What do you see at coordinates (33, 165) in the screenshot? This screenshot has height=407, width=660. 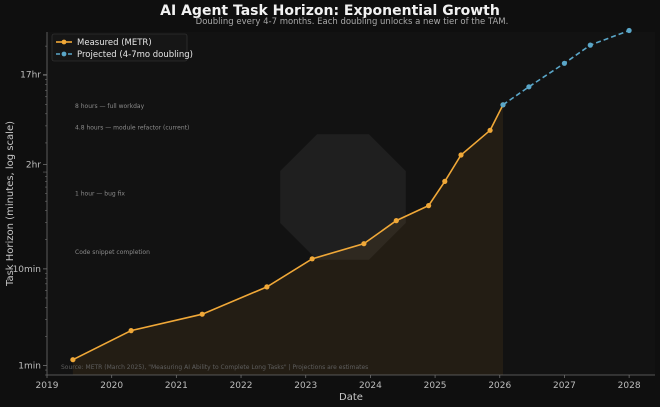 I see `y-tick-label: 2hr` at bounding box center [33, 165].